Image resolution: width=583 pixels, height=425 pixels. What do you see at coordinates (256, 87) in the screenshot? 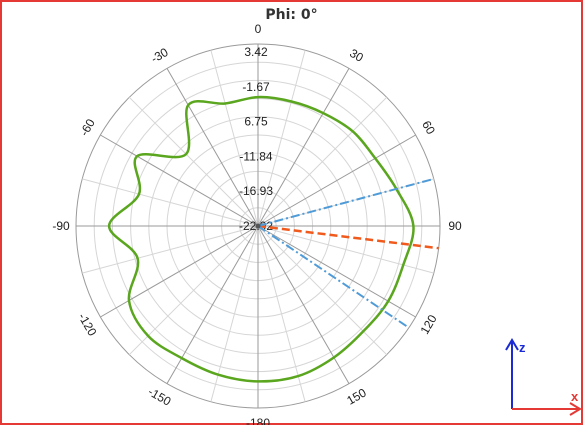
I see `r-tick-label: -1.67` at bounding box center [256, 87].